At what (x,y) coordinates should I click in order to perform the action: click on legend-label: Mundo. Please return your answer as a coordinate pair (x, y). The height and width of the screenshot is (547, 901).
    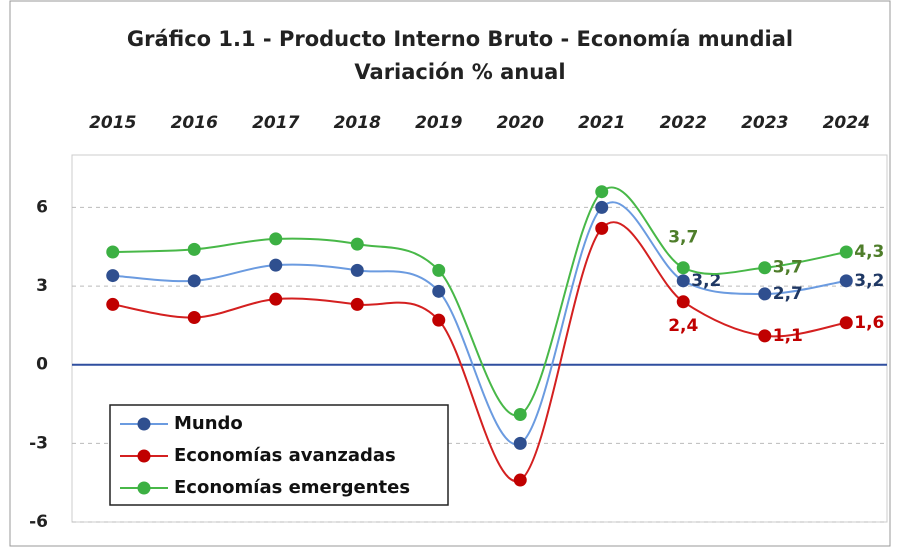
    Looking at the image, I should click on (208, 423).